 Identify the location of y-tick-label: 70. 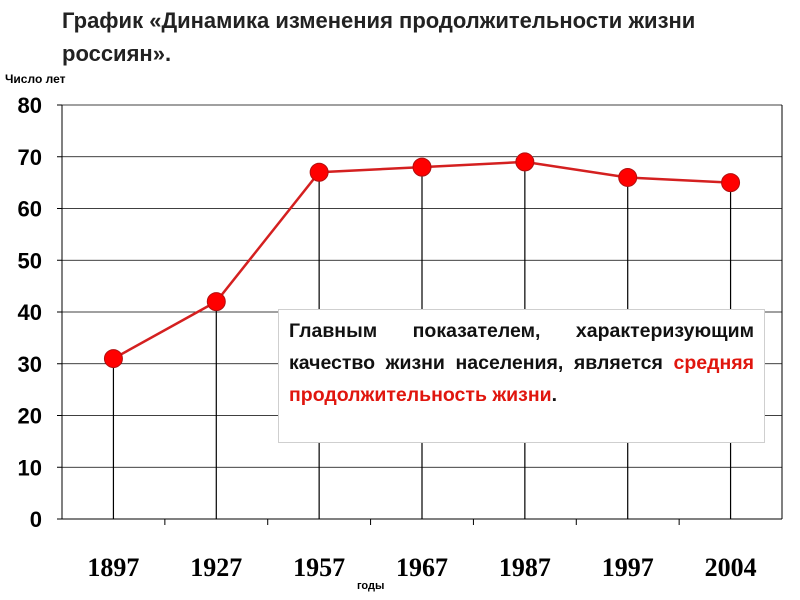
(30, 157).